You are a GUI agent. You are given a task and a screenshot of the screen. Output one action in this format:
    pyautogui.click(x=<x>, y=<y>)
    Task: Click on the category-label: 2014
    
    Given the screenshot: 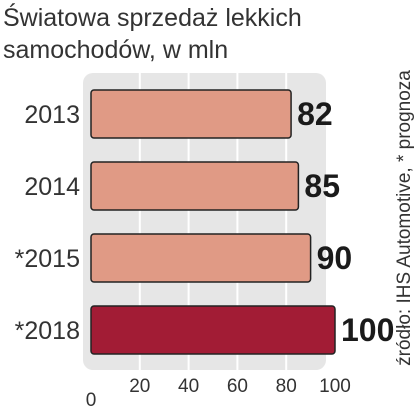 What is the action you would take?
    pyautogui.click(x=52, y=187)
    